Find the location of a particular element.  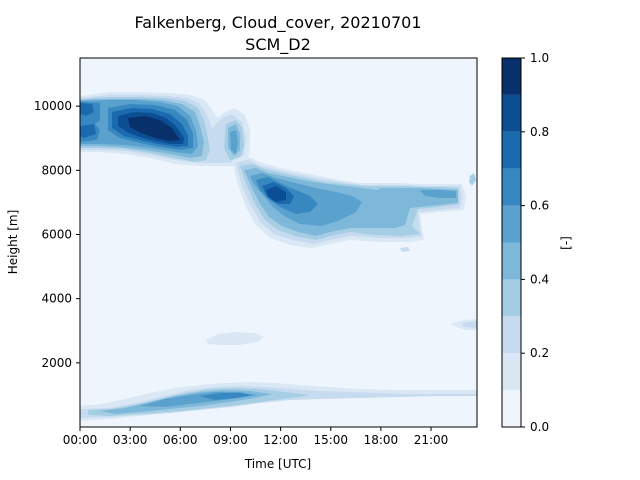

colorbar-tick-label: 0.2 is located at coordinates (539, 353).